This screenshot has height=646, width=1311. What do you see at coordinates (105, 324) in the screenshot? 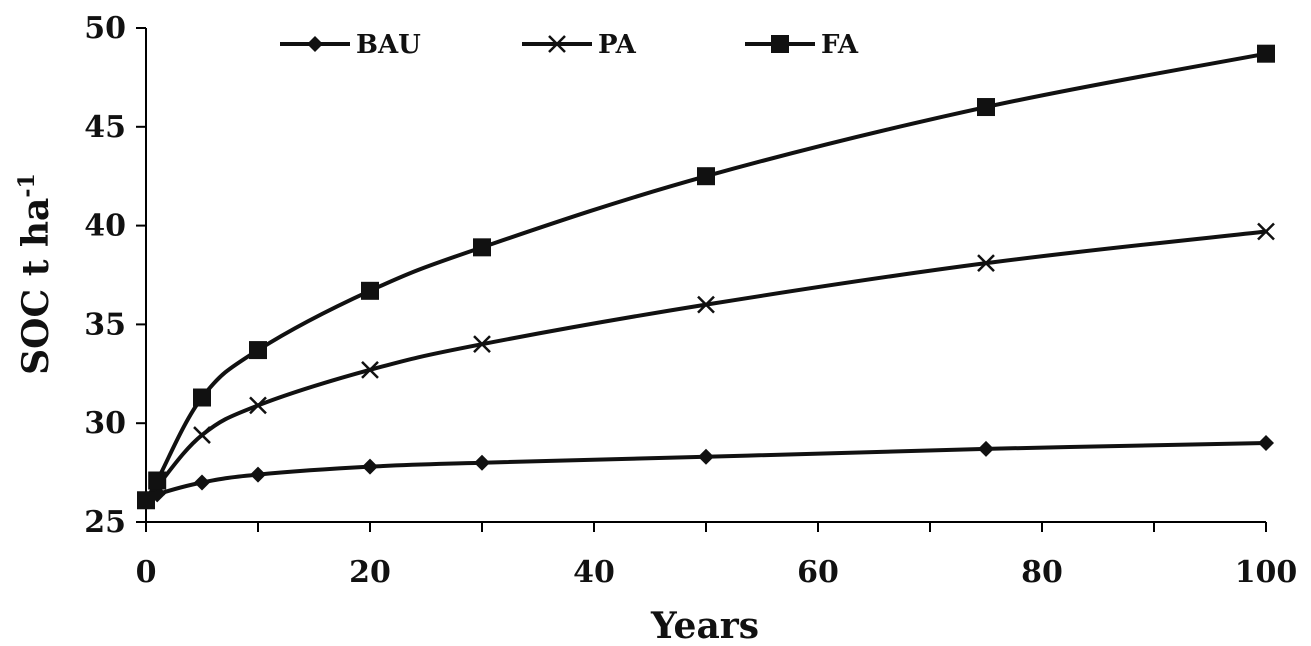
I see `y-tick-label: 35` at bounding box center [105, 324].